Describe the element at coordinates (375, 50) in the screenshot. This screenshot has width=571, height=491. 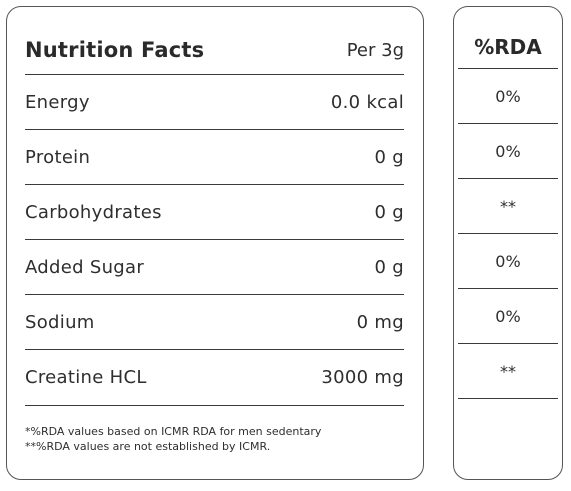
I see `serving-size-label: Per 3g` at that location.